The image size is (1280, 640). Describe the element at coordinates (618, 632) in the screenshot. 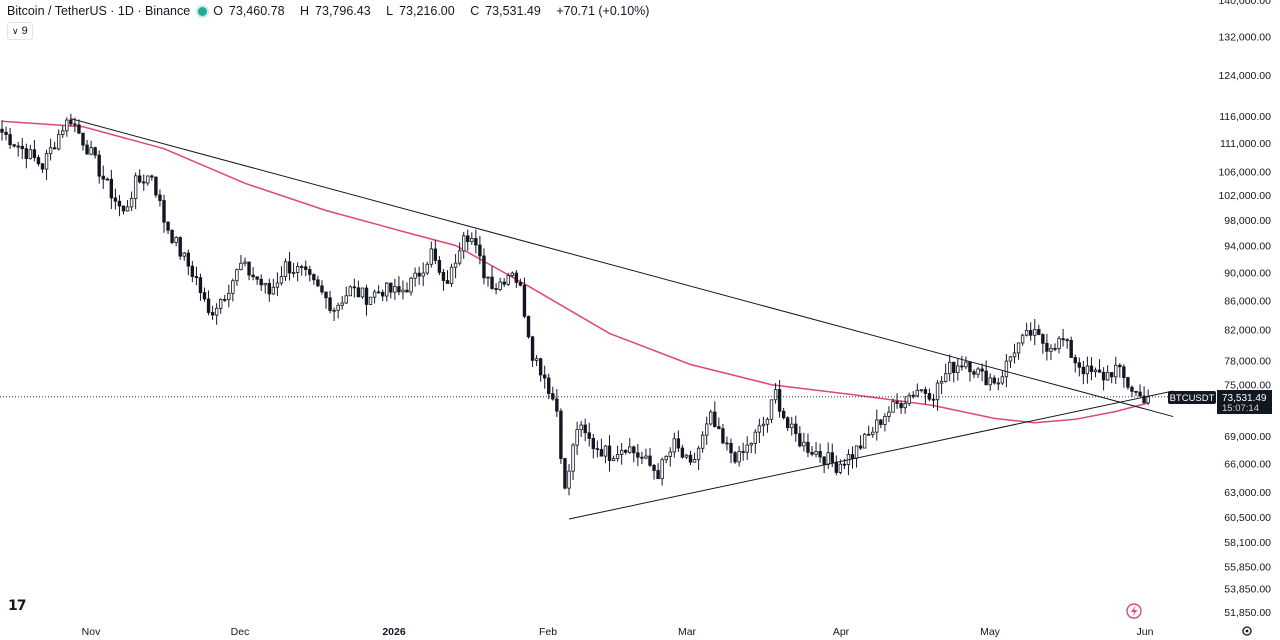

I see `time-axis: Nov Dec 2026 Feb Mar Apr May Jun` at that location.